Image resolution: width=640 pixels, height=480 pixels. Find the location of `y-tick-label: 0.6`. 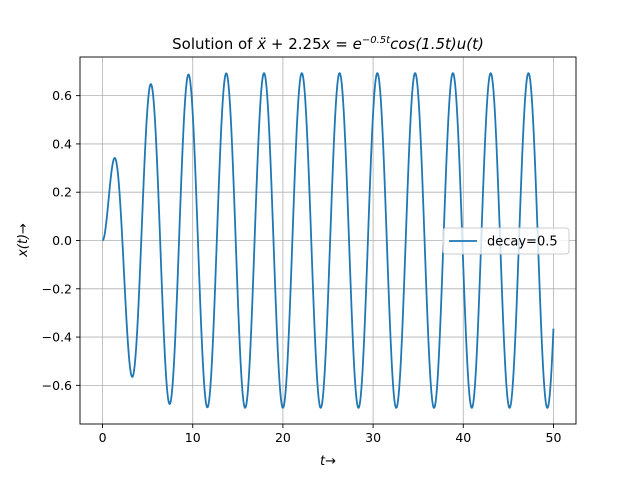

y-tick-label: 0.6 is located at coordinates (62, 95).